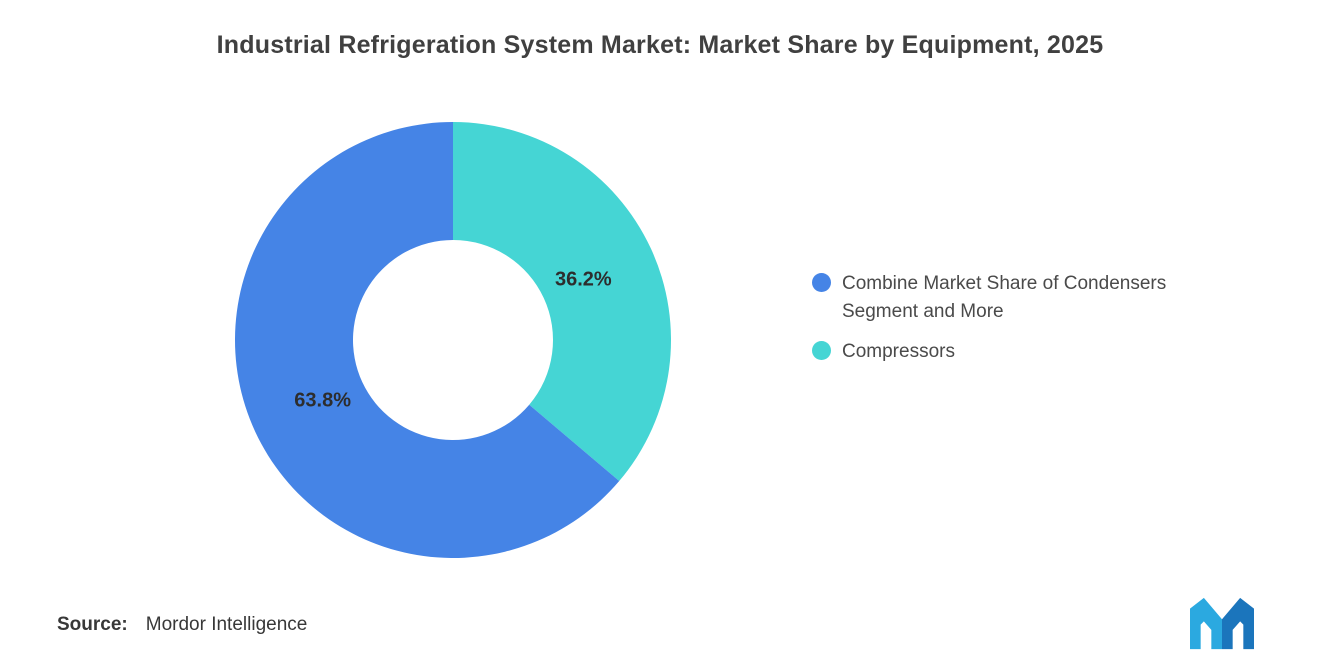  Describe the element at coordinates (92, 624) in the screenshot. I see `source-label: Source:` at that location.